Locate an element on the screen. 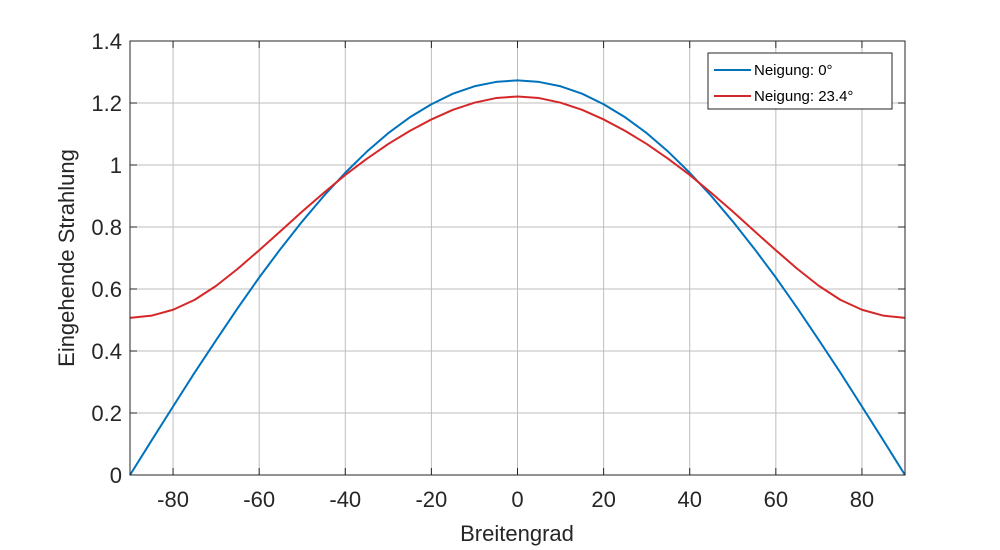  legend: Neigung: 0° Neigung: 23.4° is located at coordinates (800, 81).